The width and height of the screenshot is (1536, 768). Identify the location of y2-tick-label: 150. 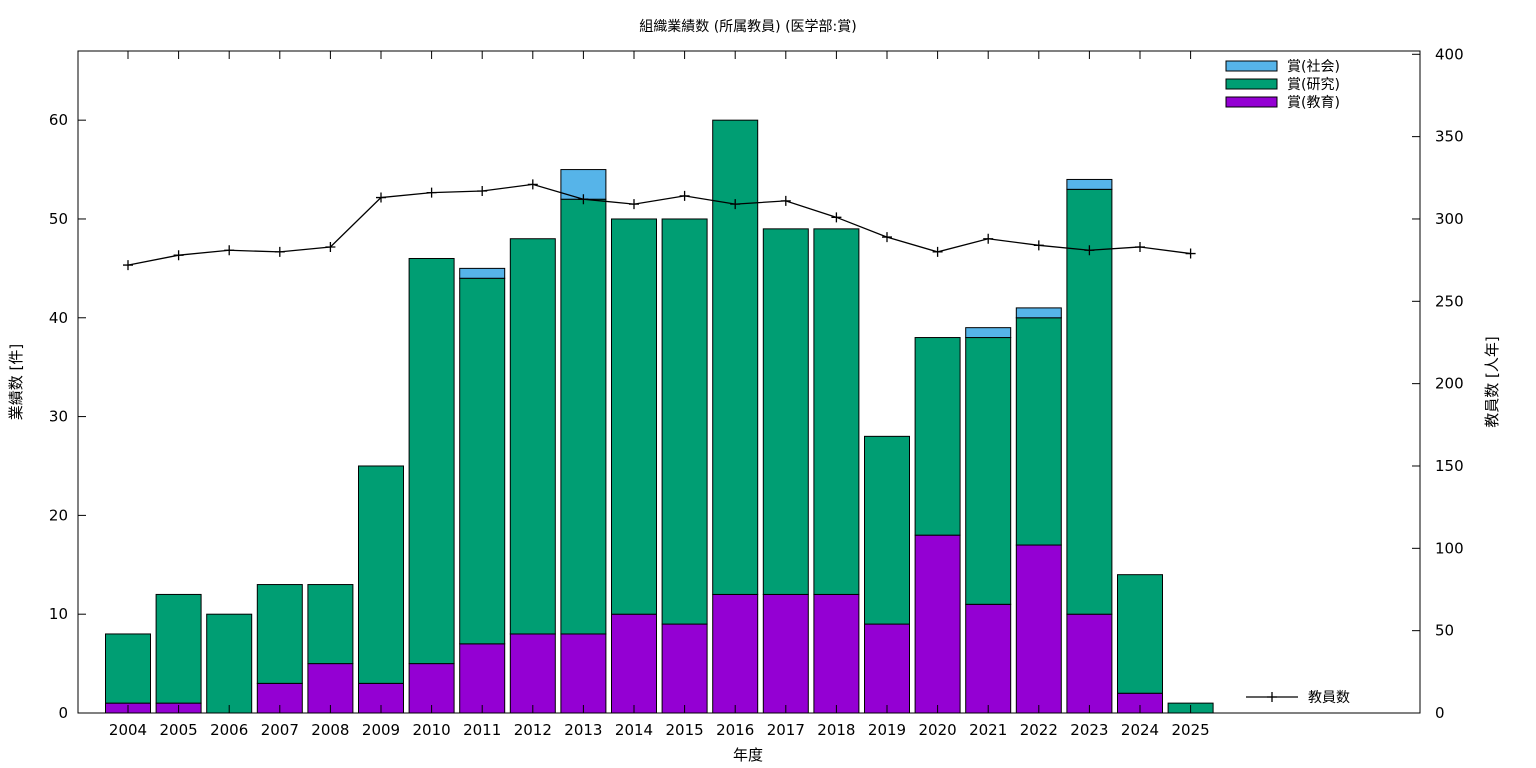
(1449, 466).